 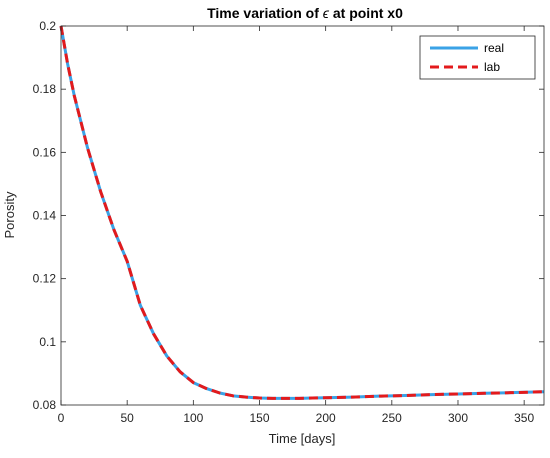 What do you see at coordinates (45, 279) in the screenshot?
I see `y-tick-label: 0.12` at bounding box center [45, 279].